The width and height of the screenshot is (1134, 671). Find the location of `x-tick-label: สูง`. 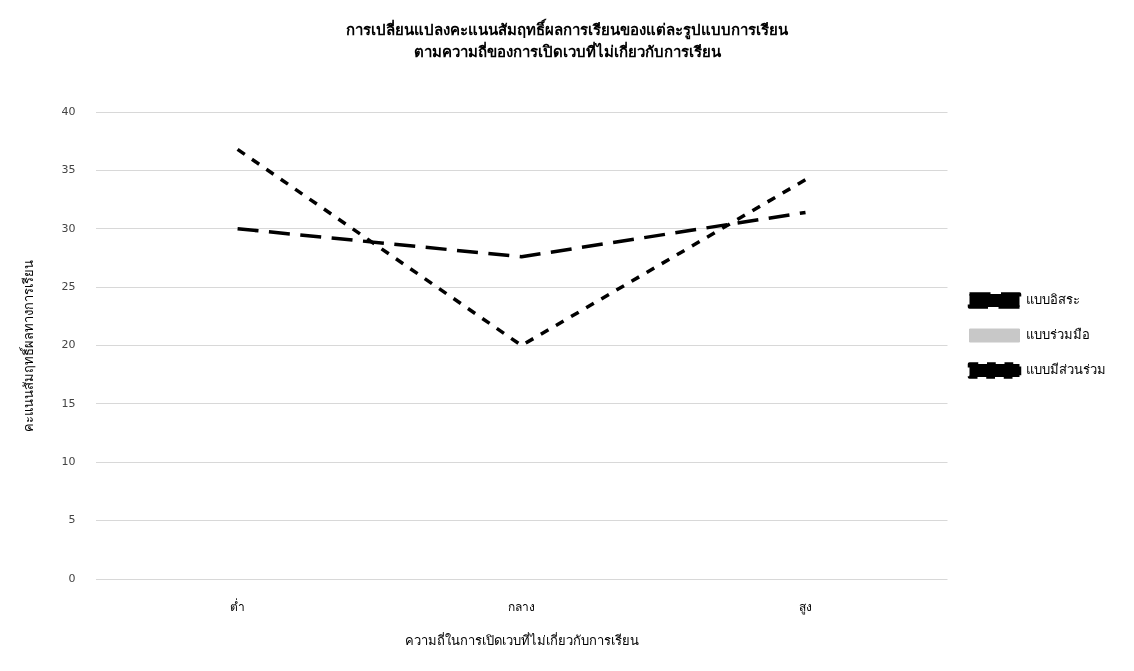

x-tick-label: สูง is located at coordinates (806, 608).